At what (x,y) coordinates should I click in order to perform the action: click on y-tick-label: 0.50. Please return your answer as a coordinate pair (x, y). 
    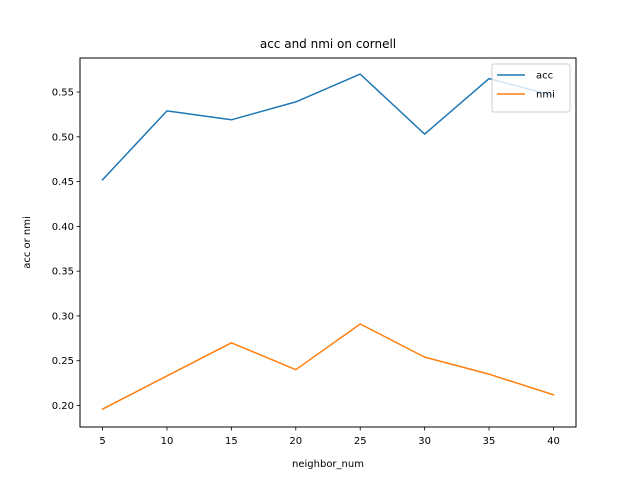
    Looking at the image, I should click on (63, 137).